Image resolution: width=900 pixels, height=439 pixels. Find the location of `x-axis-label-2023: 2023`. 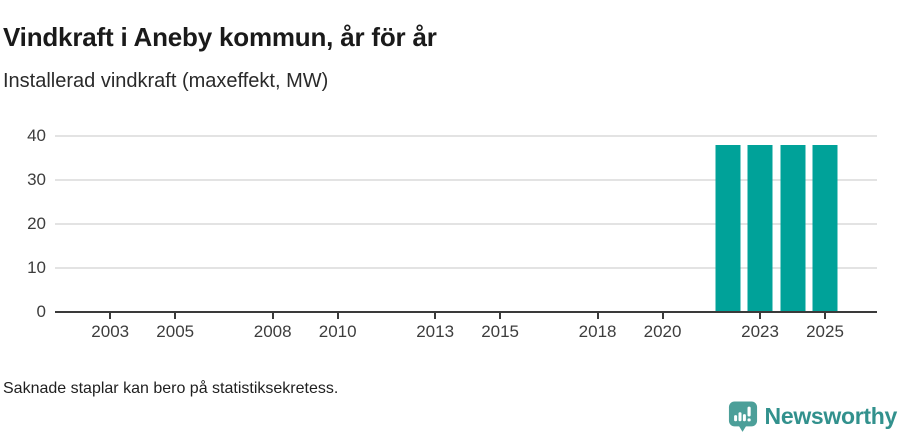

x-axis-label-2023: 2023 is located at coordinates (760, 331).